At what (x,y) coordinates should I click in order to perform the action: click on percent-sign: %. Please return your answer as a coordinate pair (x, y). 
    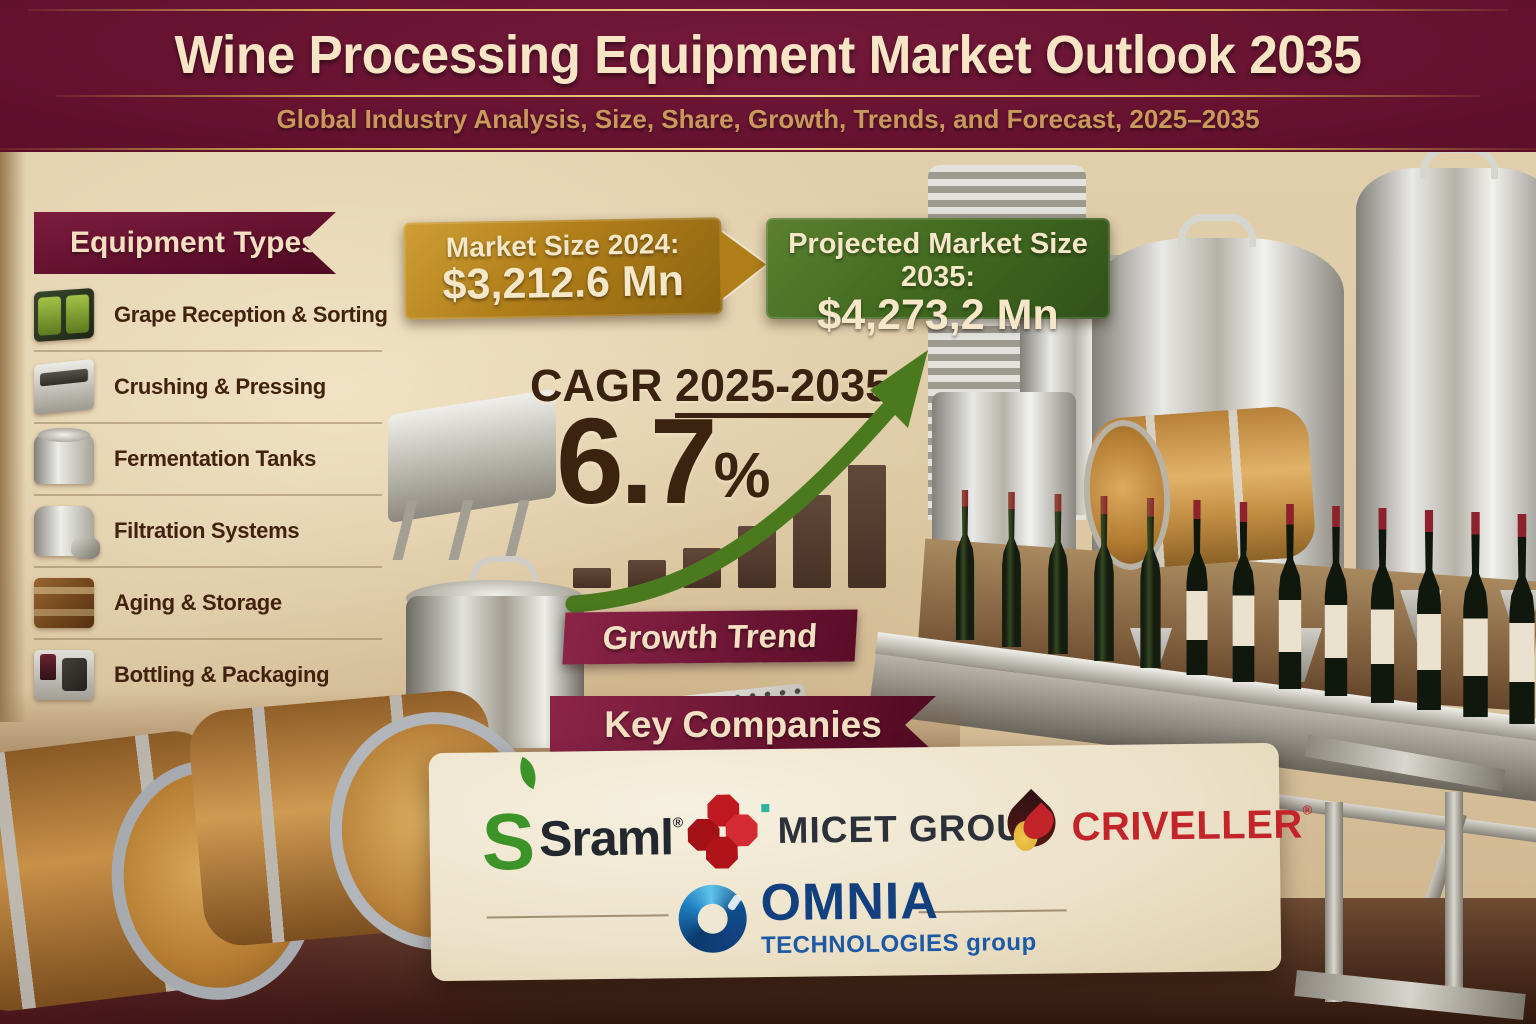
    Looking at the image, I should click on (742, 475).